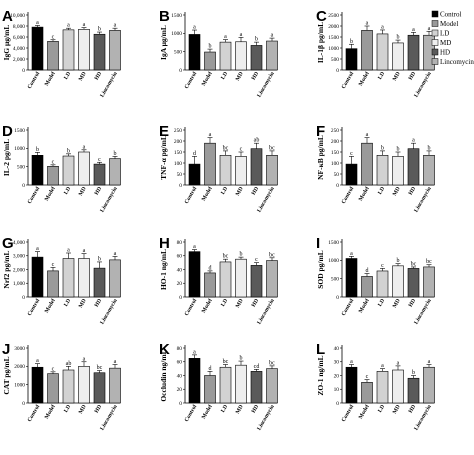 This screenshot has height=455, width=474. Describe the element at coordinates (320, 375) in the screenshot. I see `y-axis-label: ZO-1 ng/mL` at that location.